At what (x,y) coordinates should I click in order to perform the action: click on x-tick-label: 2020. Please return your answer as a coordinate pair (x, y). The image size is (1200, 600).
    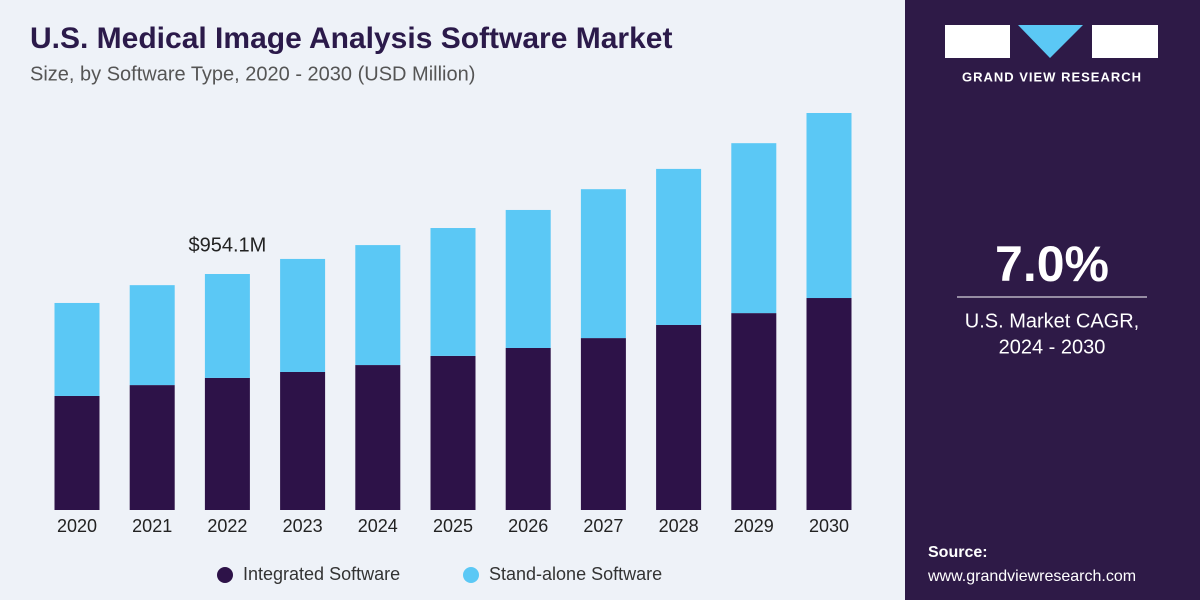
    Looking at the image, I should click on (77, 526).